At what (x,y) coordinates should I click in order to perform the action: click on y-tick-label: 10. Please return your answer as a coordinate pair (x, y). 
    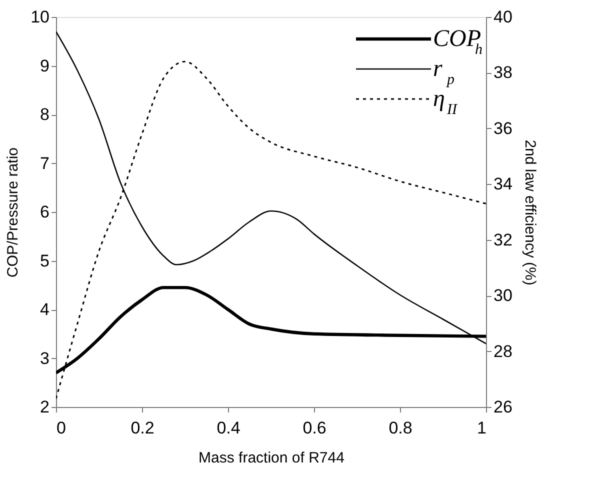
    Looking at the image, I should click on (40, 17).